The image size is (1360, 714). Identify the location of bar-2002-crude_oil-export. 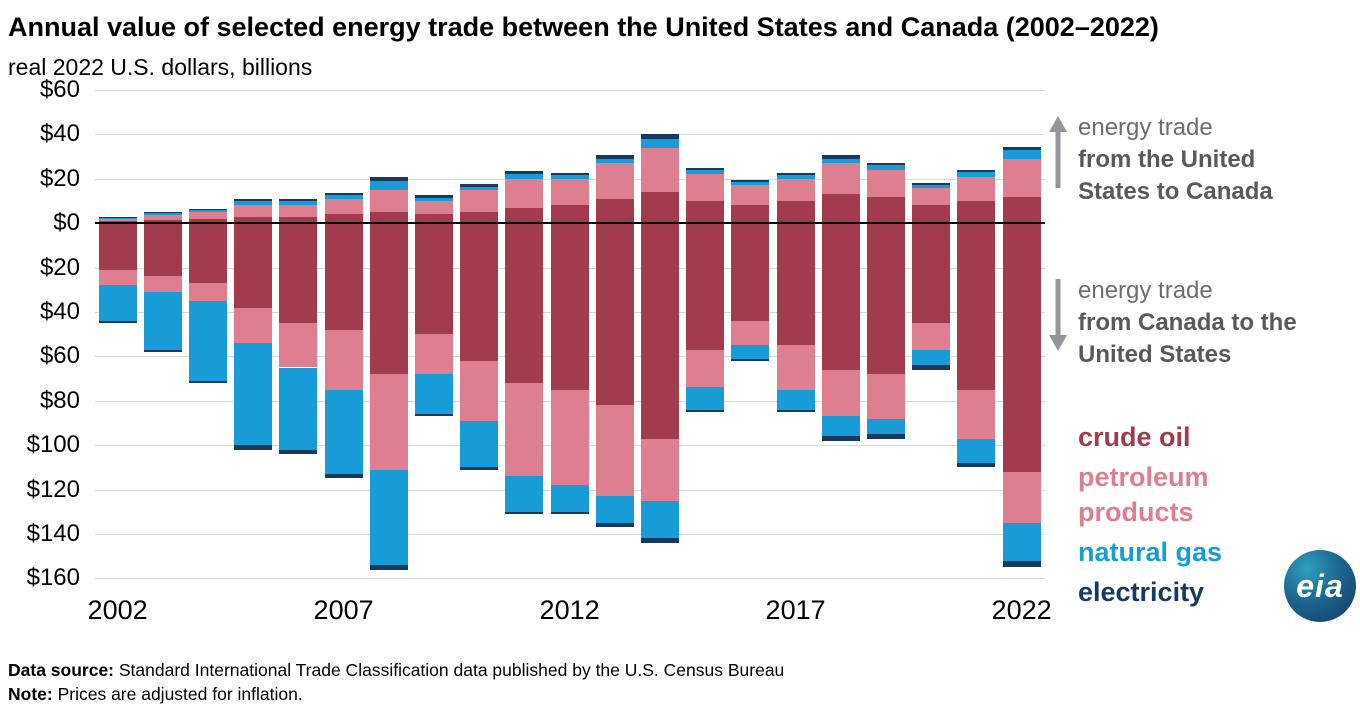
(117, 222).